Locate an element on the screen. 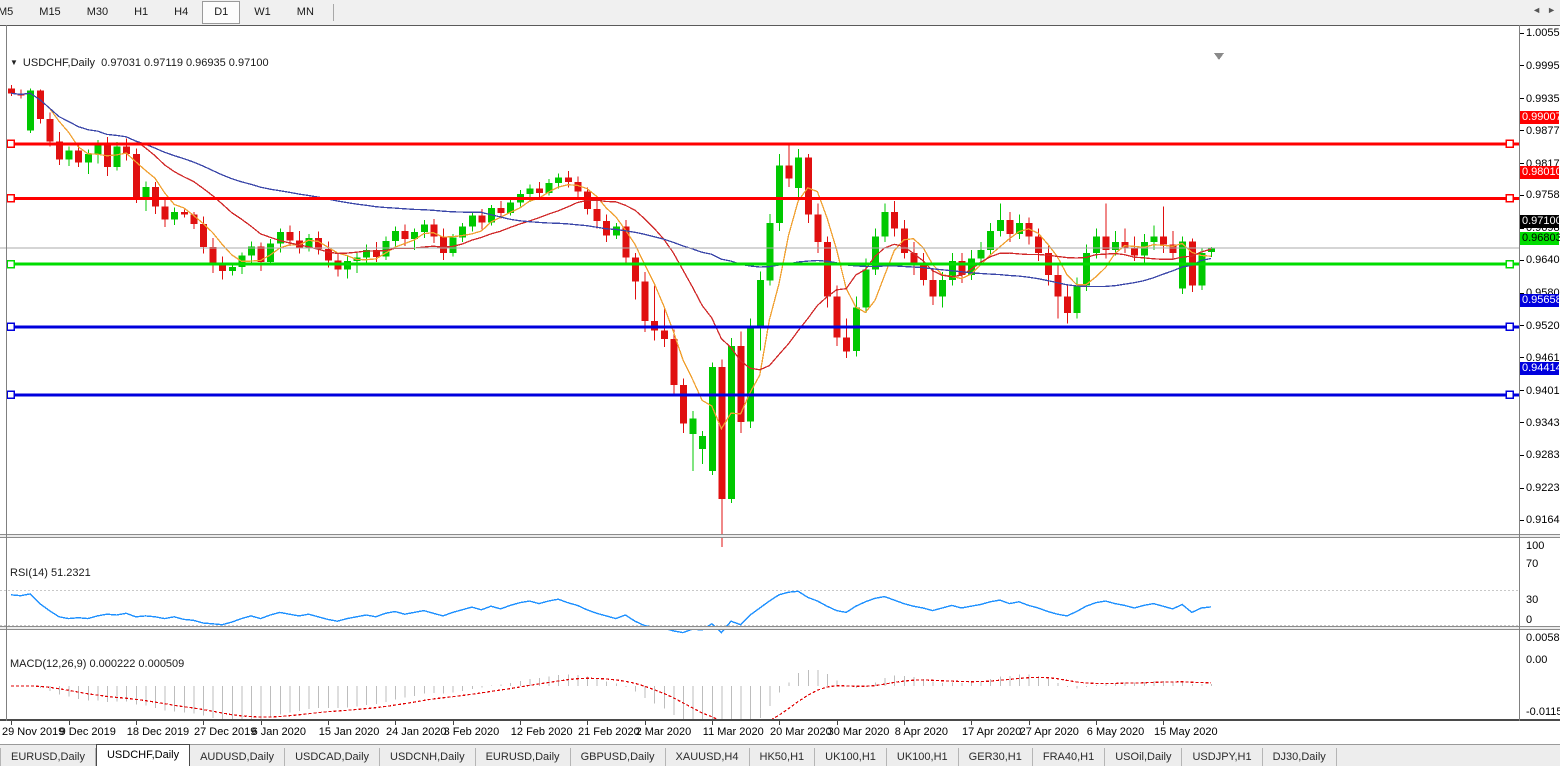  macd-pane-splitter is located at coordinates (780, 628).